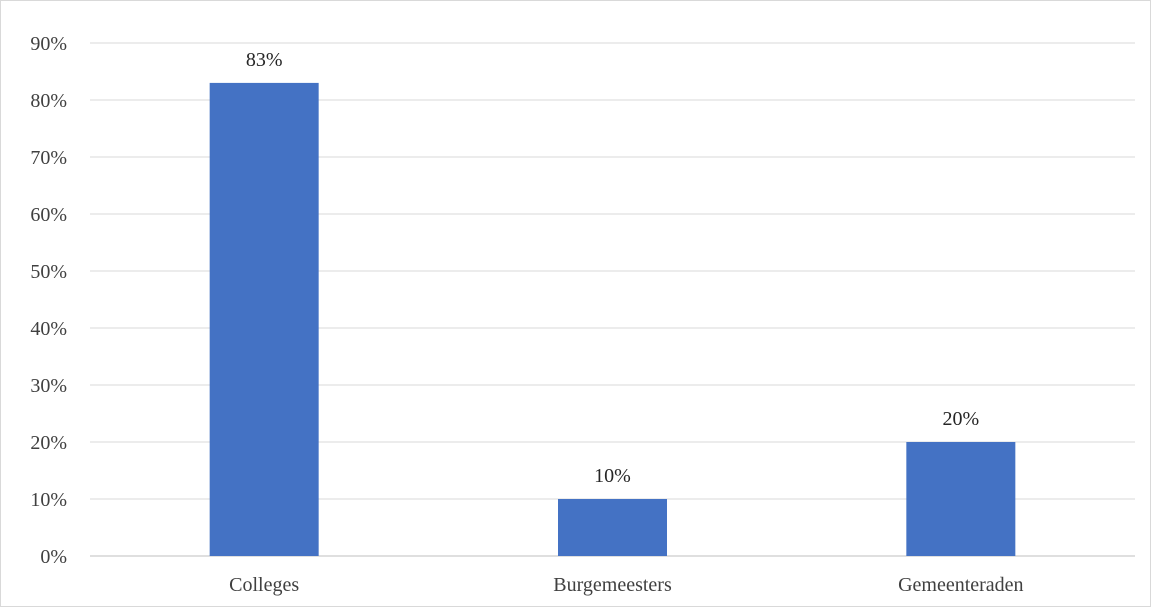 The width and height of the screenshot is (1152, 609). I want to click on data-label: 10%, so click(612, 476).